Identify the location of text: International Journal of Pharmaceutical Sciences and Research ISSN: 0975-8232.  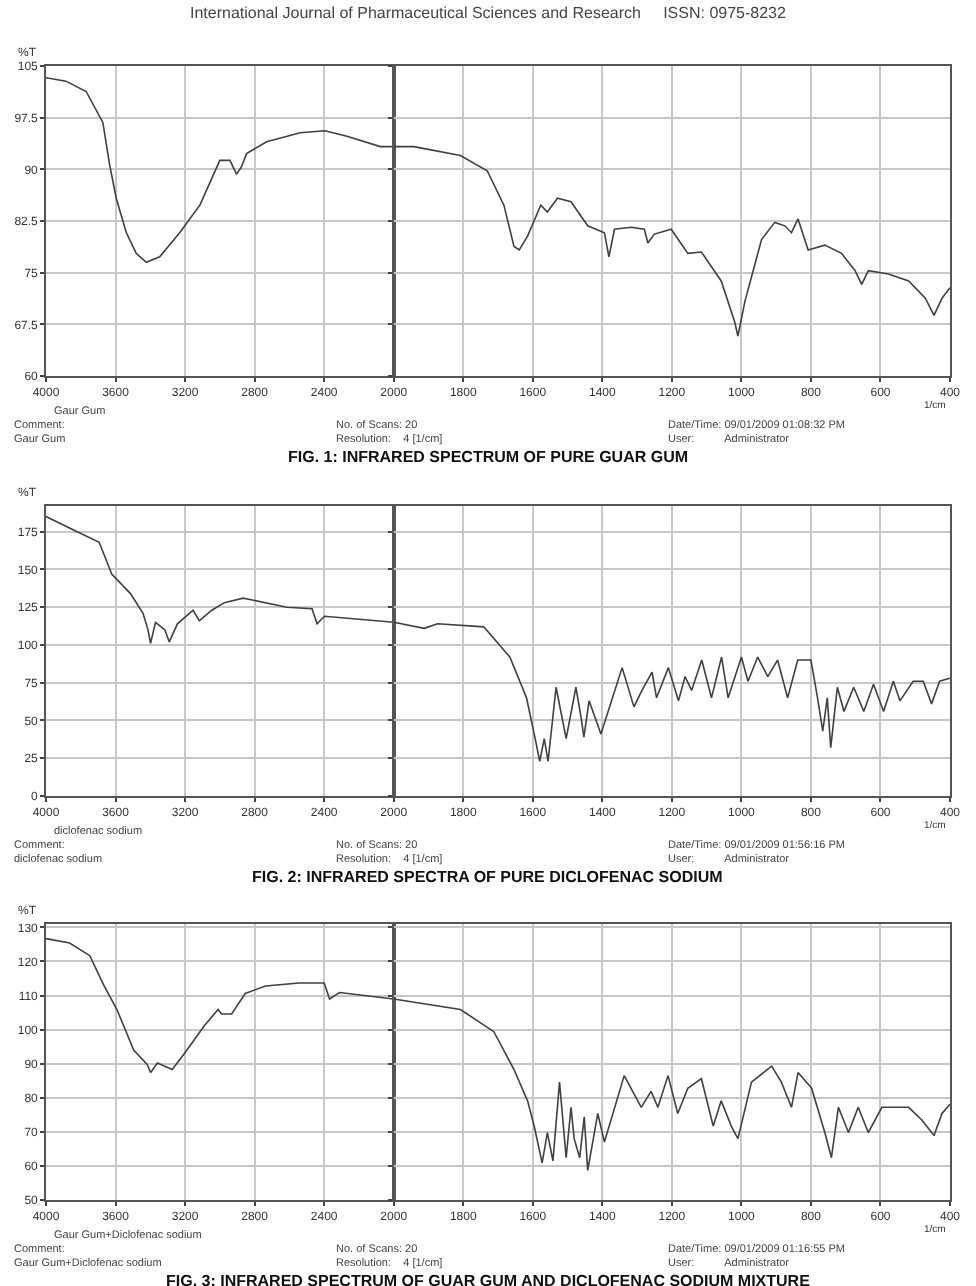
(488, 13).